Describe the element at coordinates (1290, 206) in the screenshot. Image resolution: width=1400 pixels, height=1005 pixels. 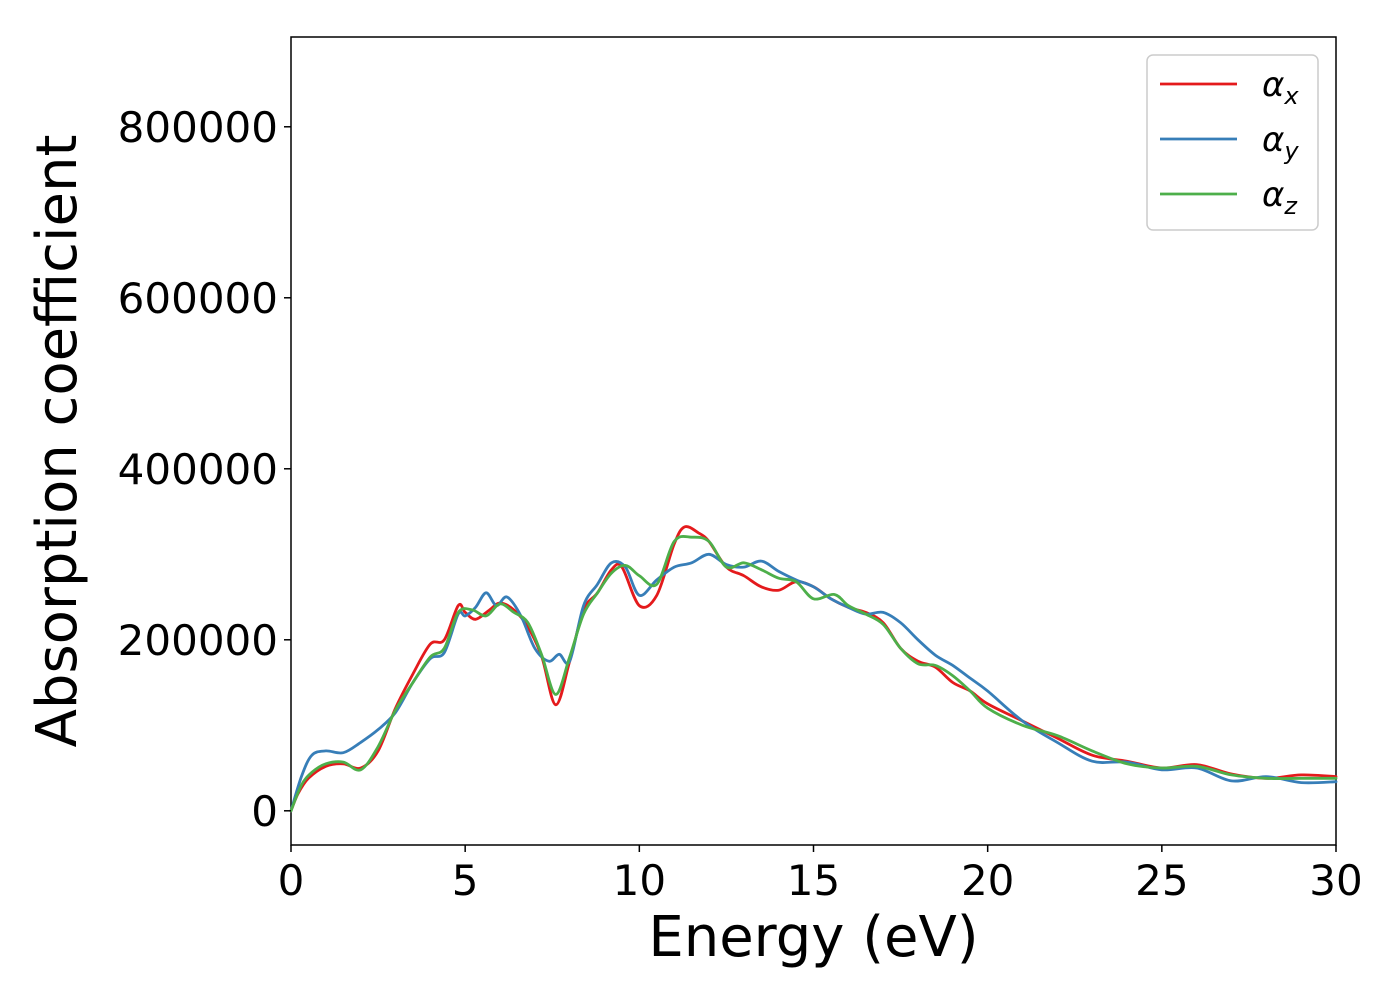
I see `legend-subscript: z` at that location.